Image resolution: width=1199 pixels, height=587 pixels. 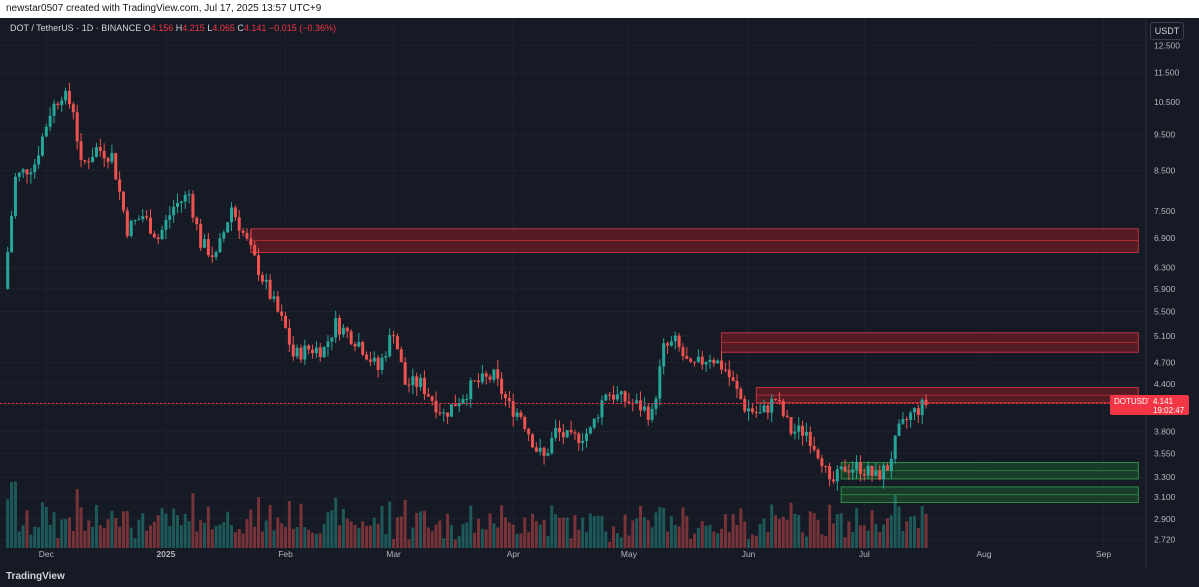 I want to click on tradingview-logo: TradingView, so click(x=35, y=576).